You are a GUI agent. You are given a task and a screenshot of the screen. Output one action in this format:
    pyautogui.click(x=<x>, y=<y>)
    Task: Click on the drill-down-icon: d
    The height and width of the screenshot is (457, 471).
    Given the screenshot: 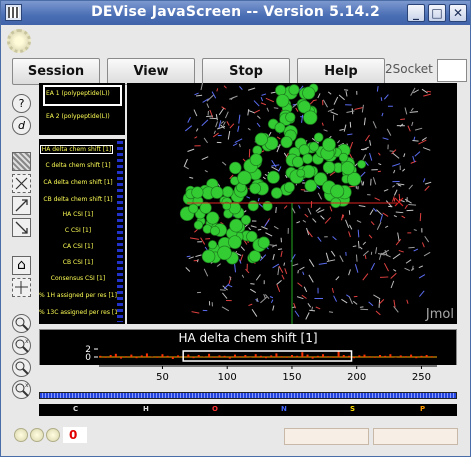 What is the action you would take?
    pyautogui.click(x=21, y=125)
    